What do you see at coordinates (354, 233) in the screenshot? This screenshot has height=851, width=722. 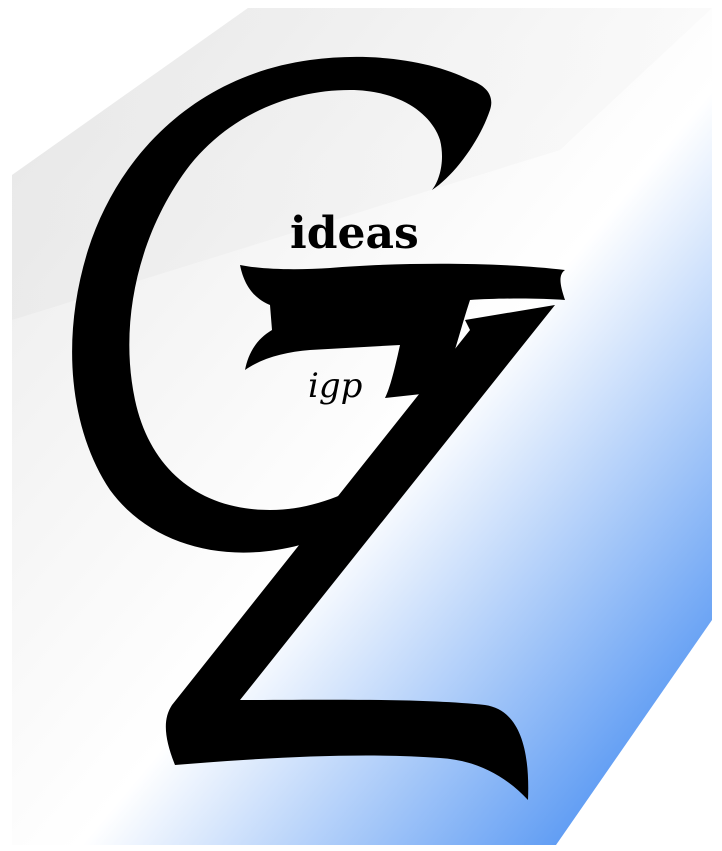 I see `logo-tagline-text: ideas` at bounding box center [354, 233].